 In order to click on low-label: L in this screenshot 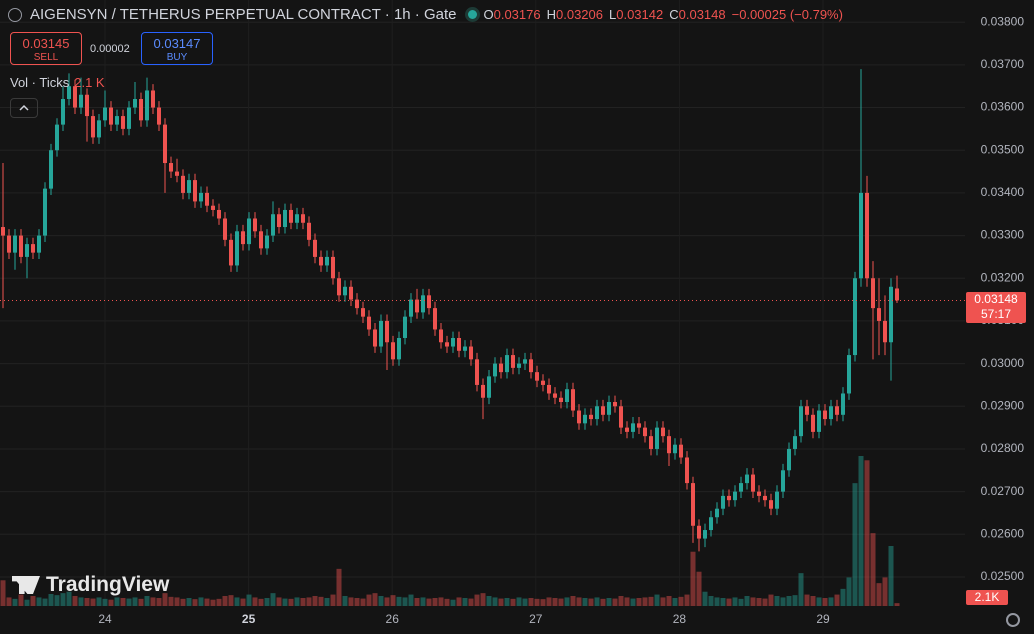, I will do `click(613, 14)`.